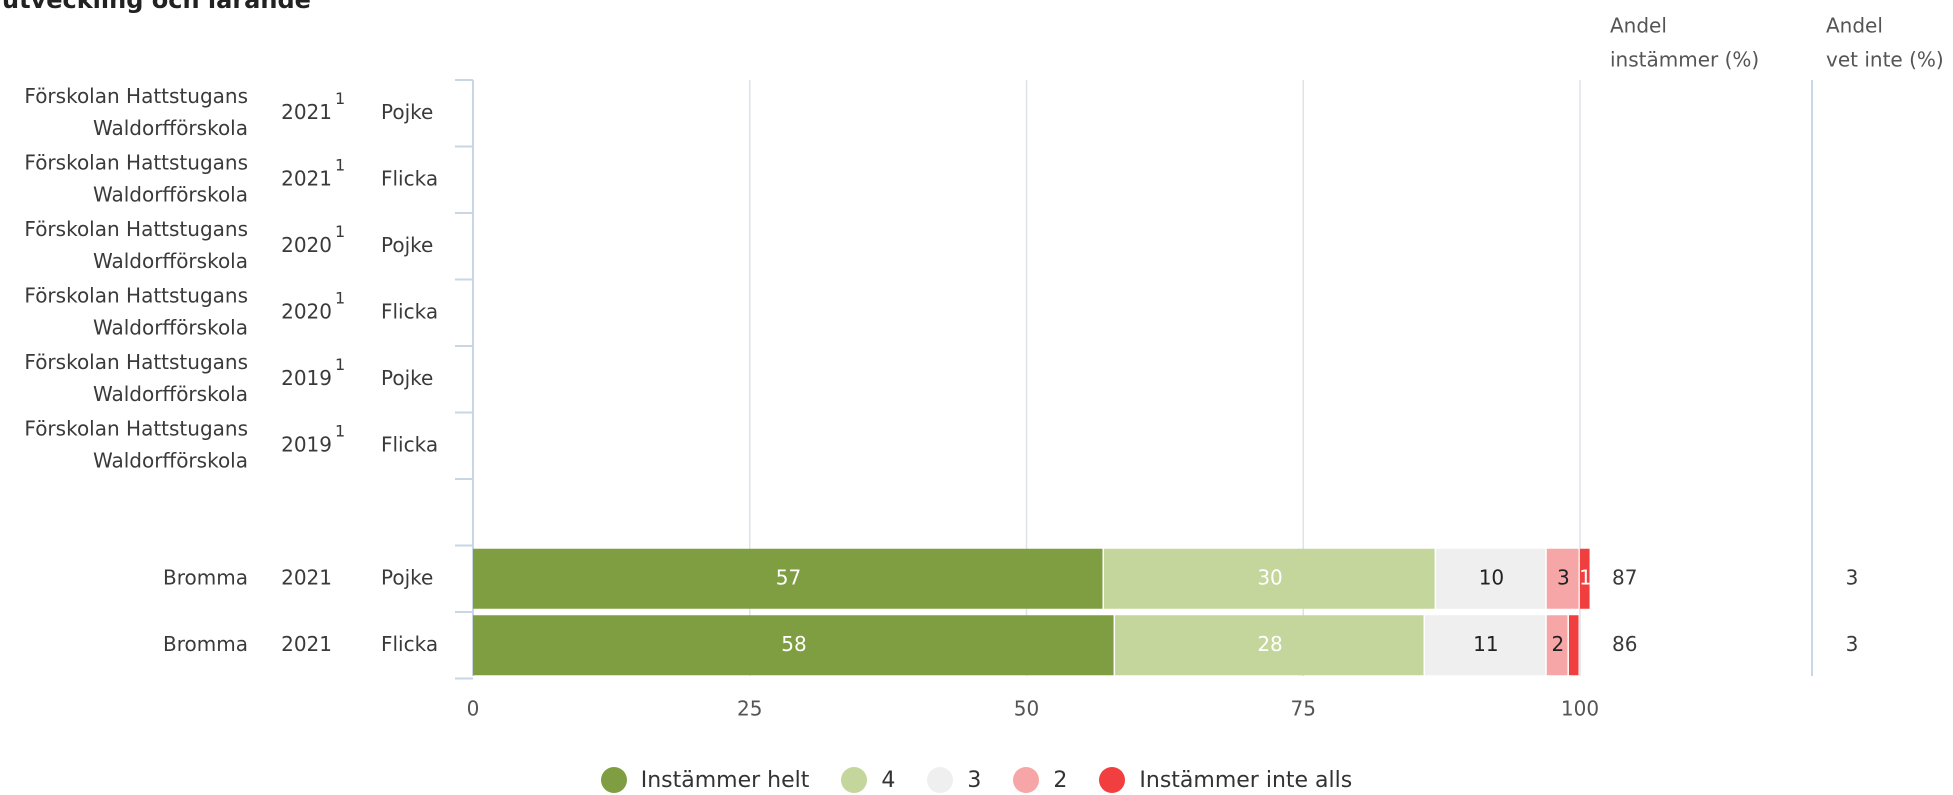 The image size is (1953, 795). I want to click on legend-label: 3, so click(974, 780).